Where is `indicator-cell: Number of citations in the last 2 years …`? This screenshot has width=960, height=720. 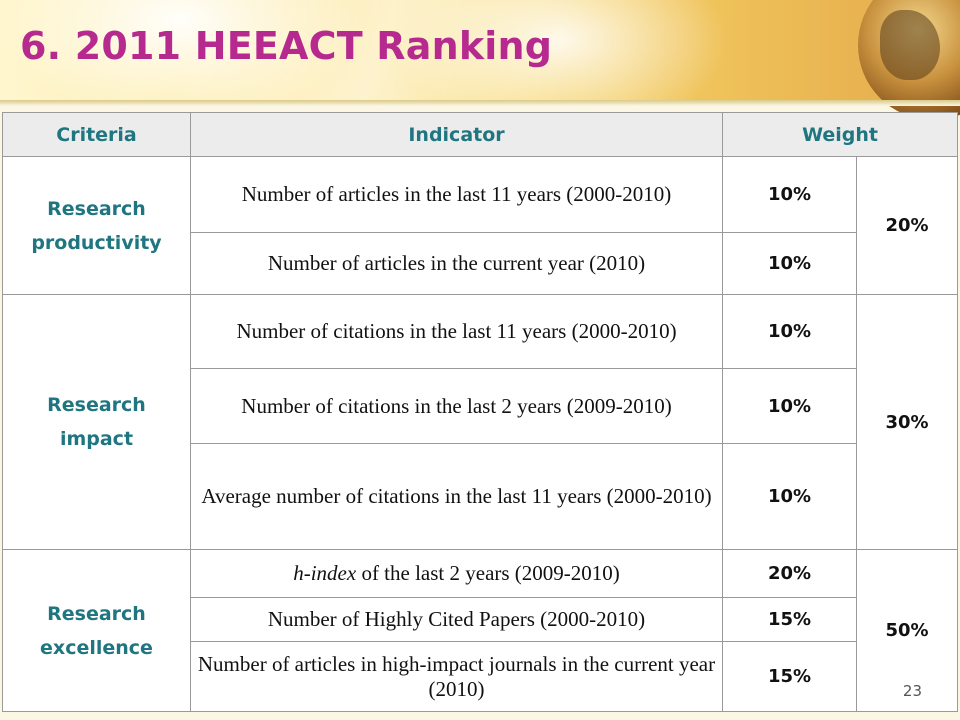
indicator-cell: Number of citations in the last 2 years … is located at coordinates (456, 406).